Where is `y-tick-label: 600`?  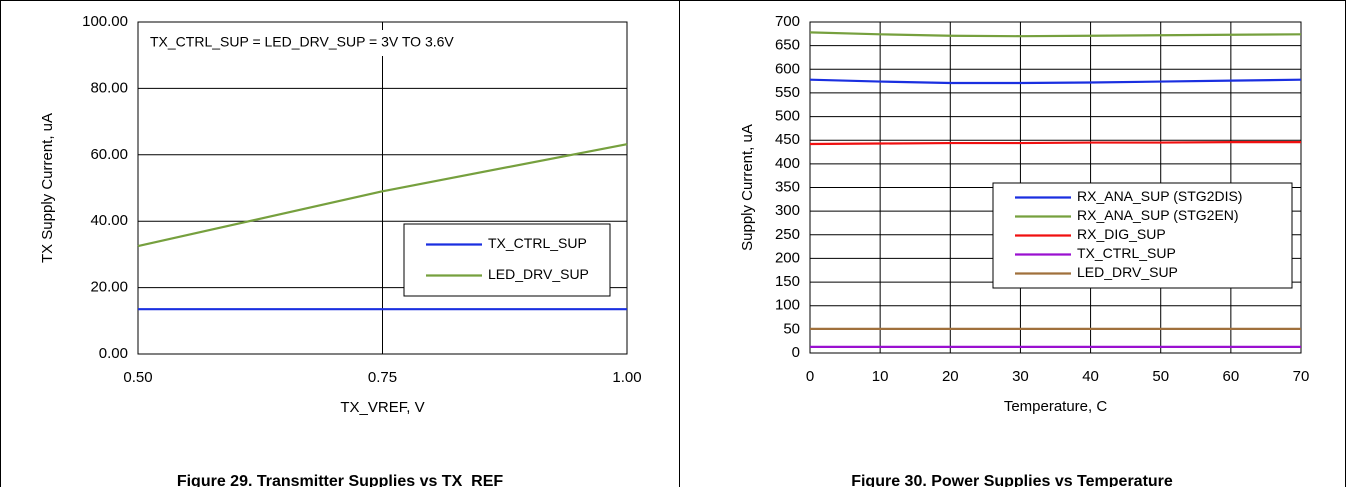
y-tick-label: 600 is located at coordinates (787, 68).